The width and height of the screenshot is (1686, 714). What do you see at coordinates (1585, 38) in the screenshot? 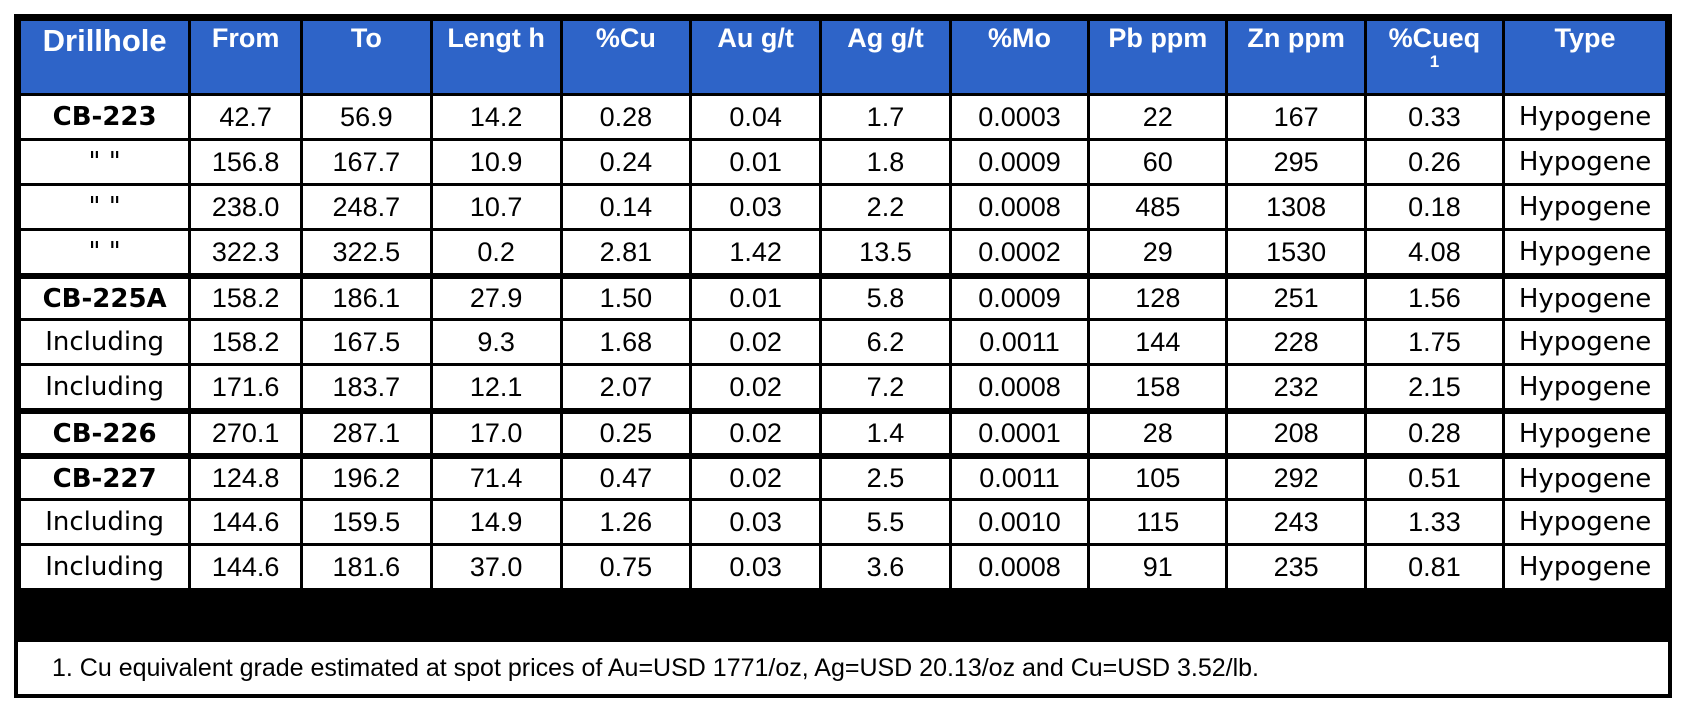
I see `column-header-label: Type` at bounding box center [1585, 38].